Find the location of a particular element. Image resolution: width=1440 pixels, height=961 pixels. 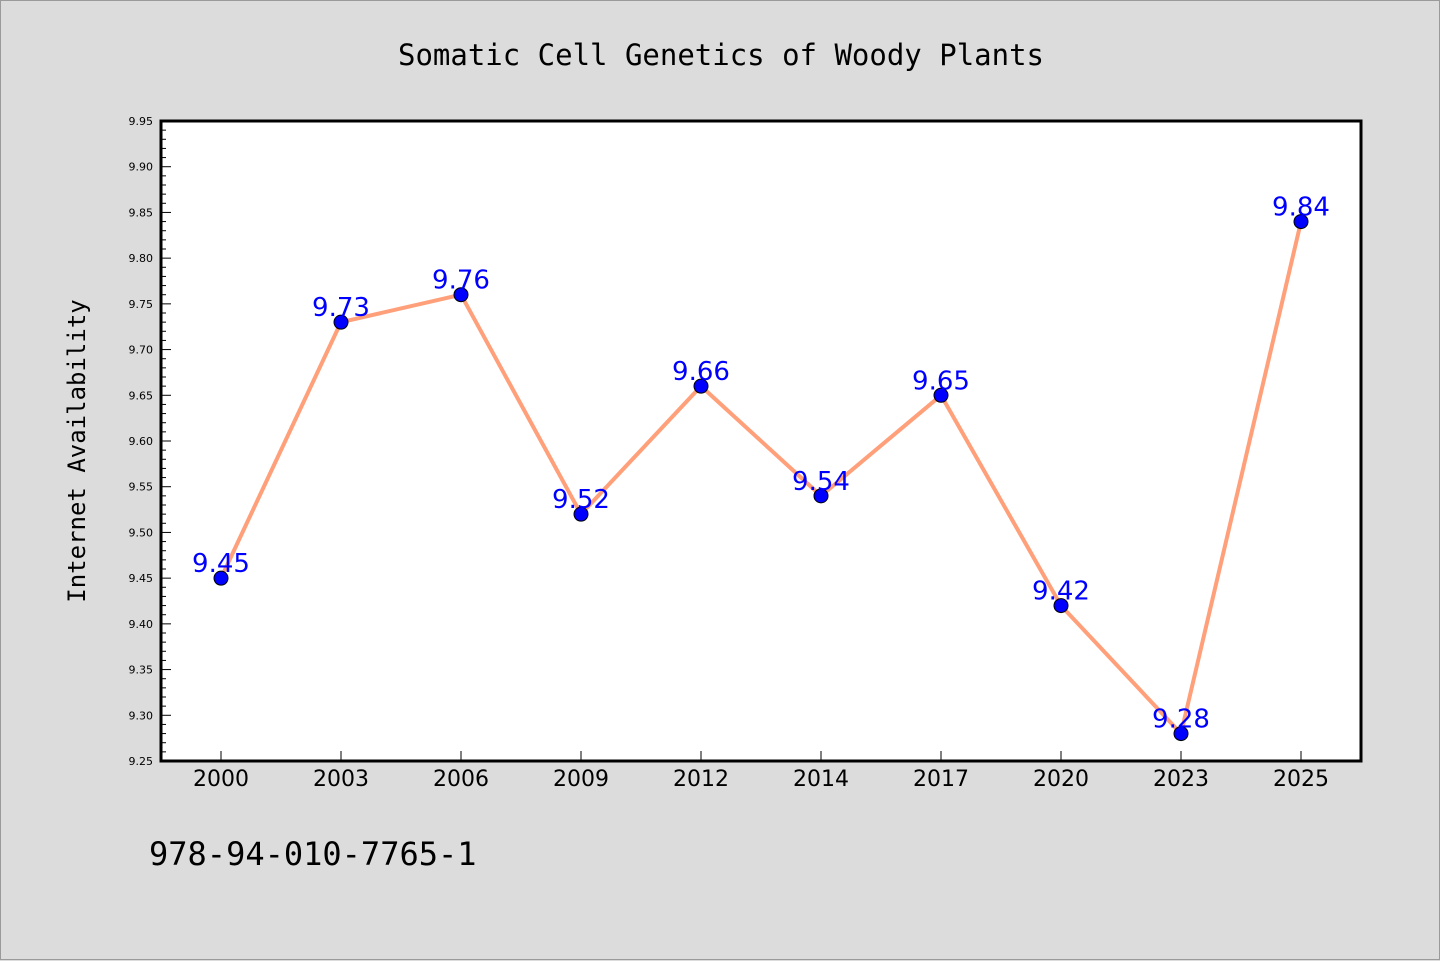

data-label: 9.28 is located at coordinates (1181, 720).